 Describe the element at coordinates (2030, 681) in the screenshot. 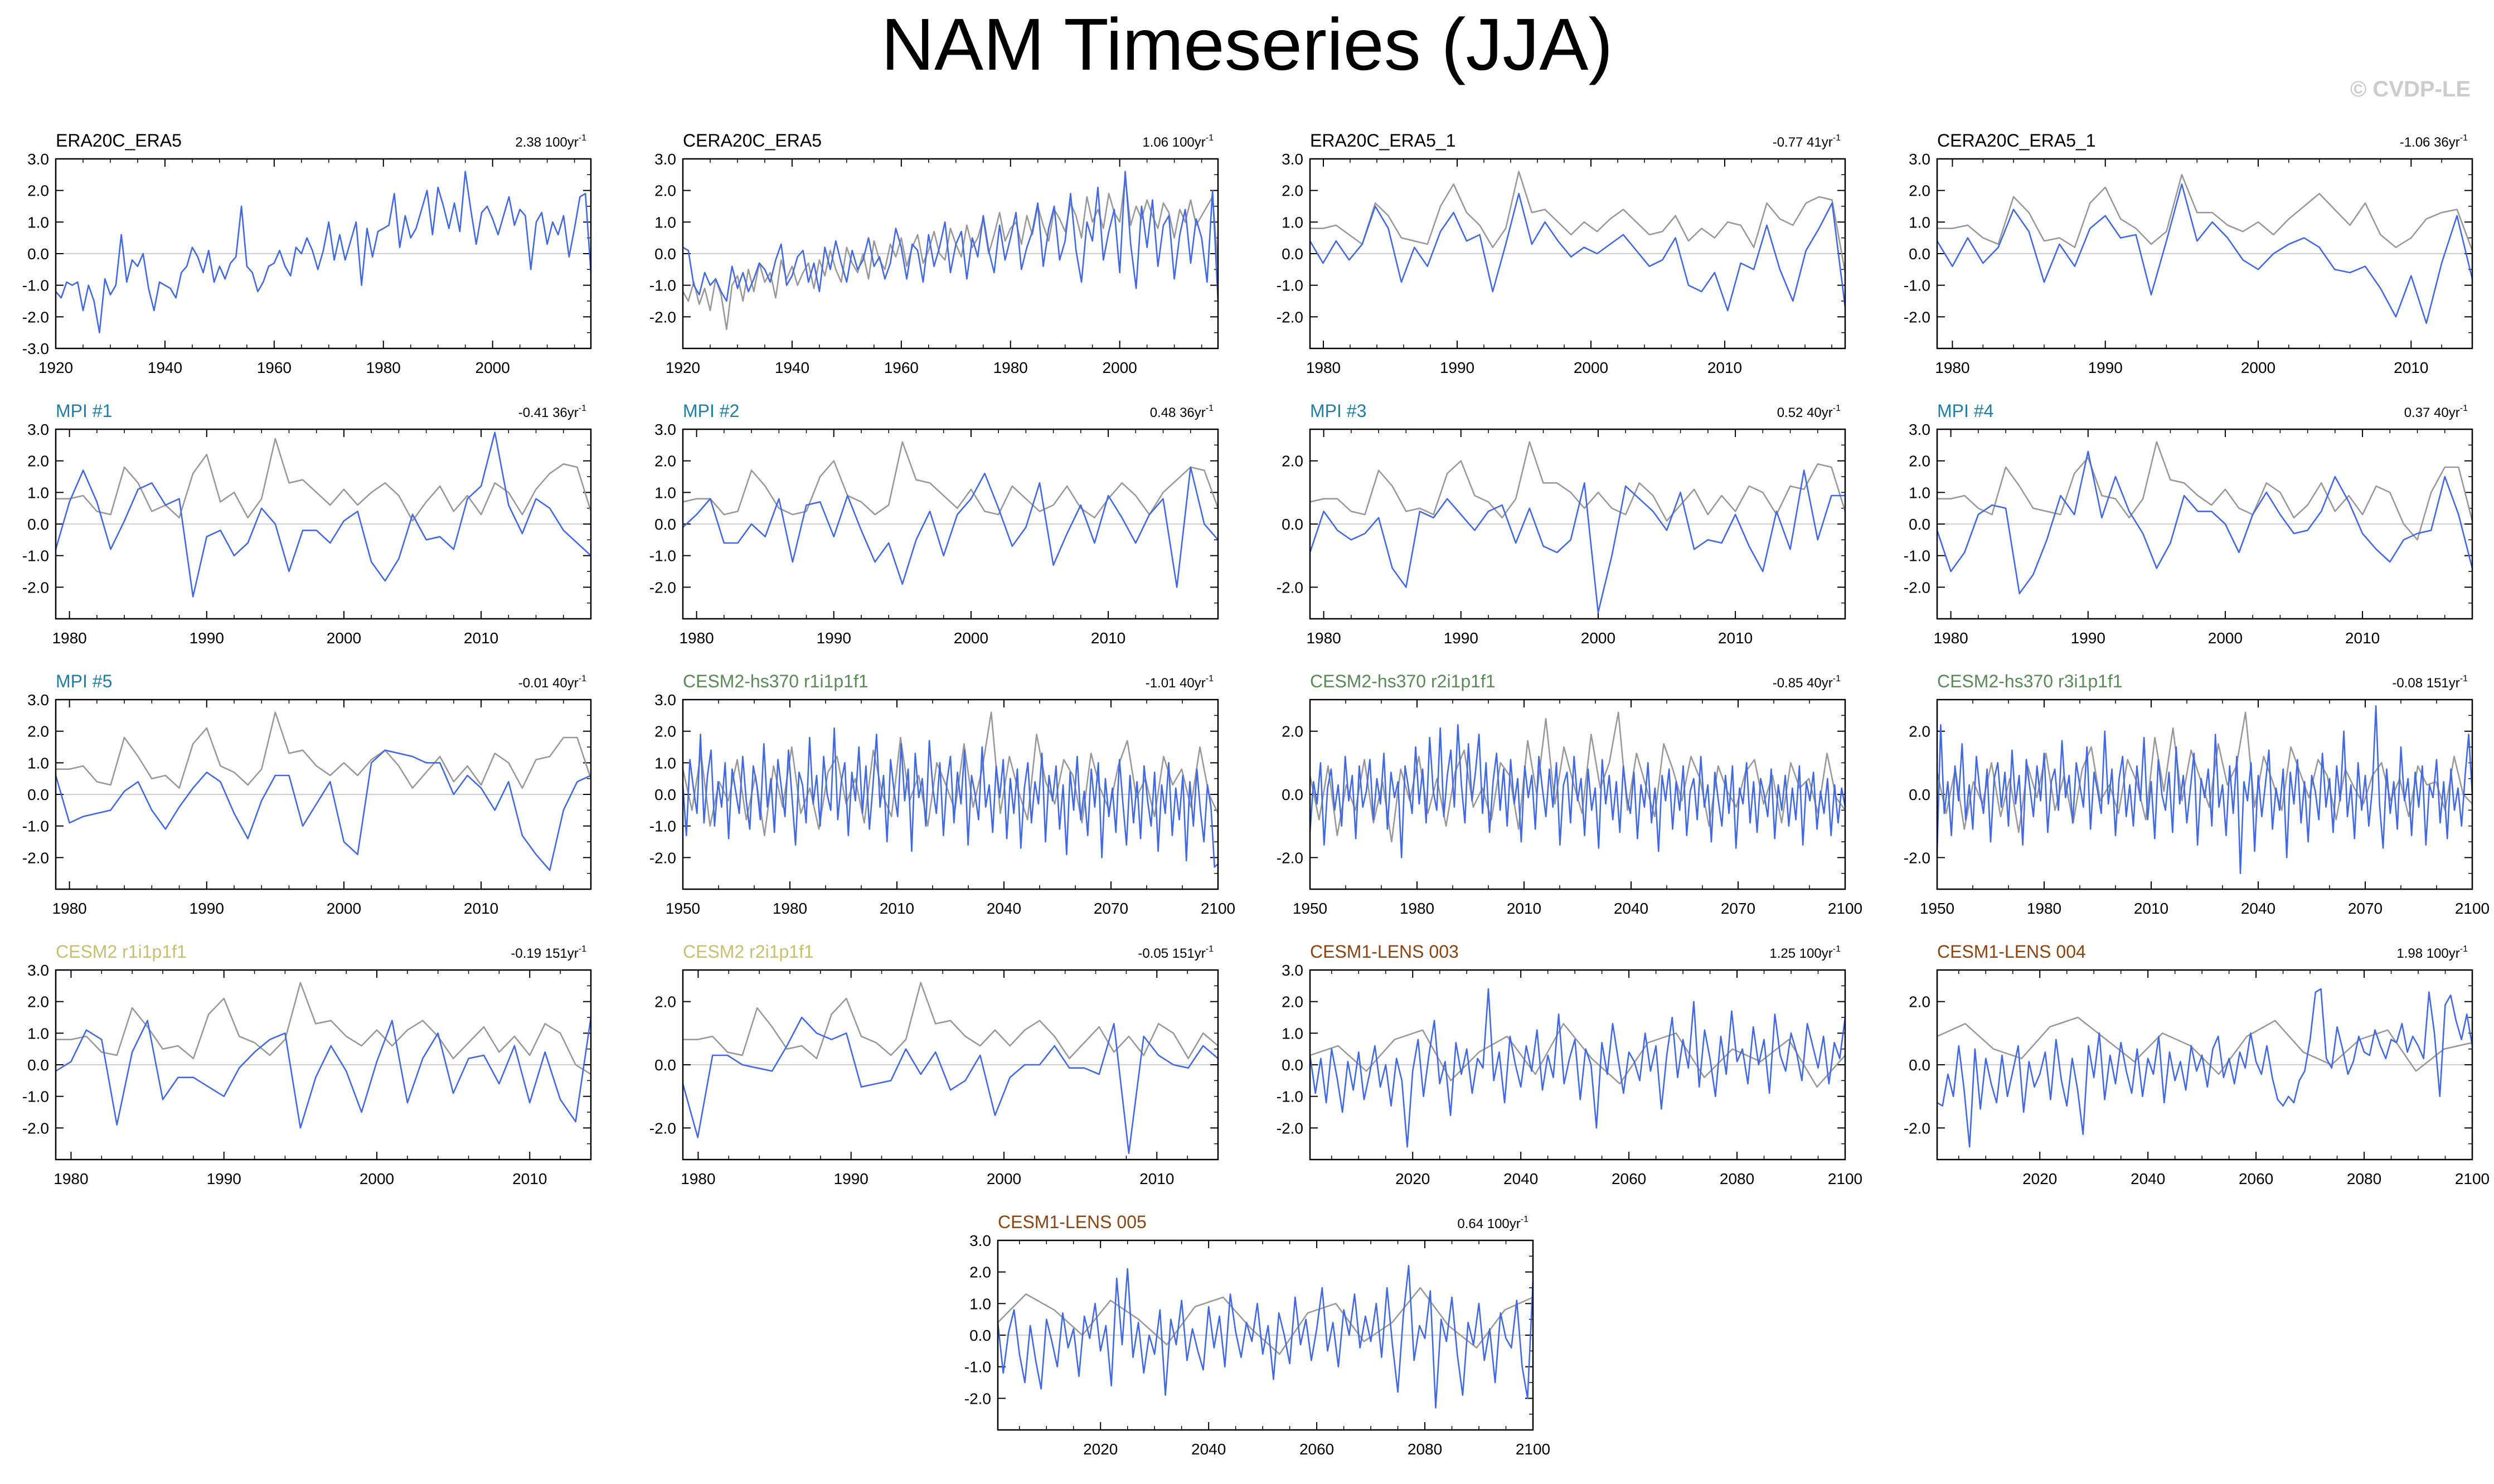

I see `panel-title: CESM2-hs370 r3i1p1f1` at that location.